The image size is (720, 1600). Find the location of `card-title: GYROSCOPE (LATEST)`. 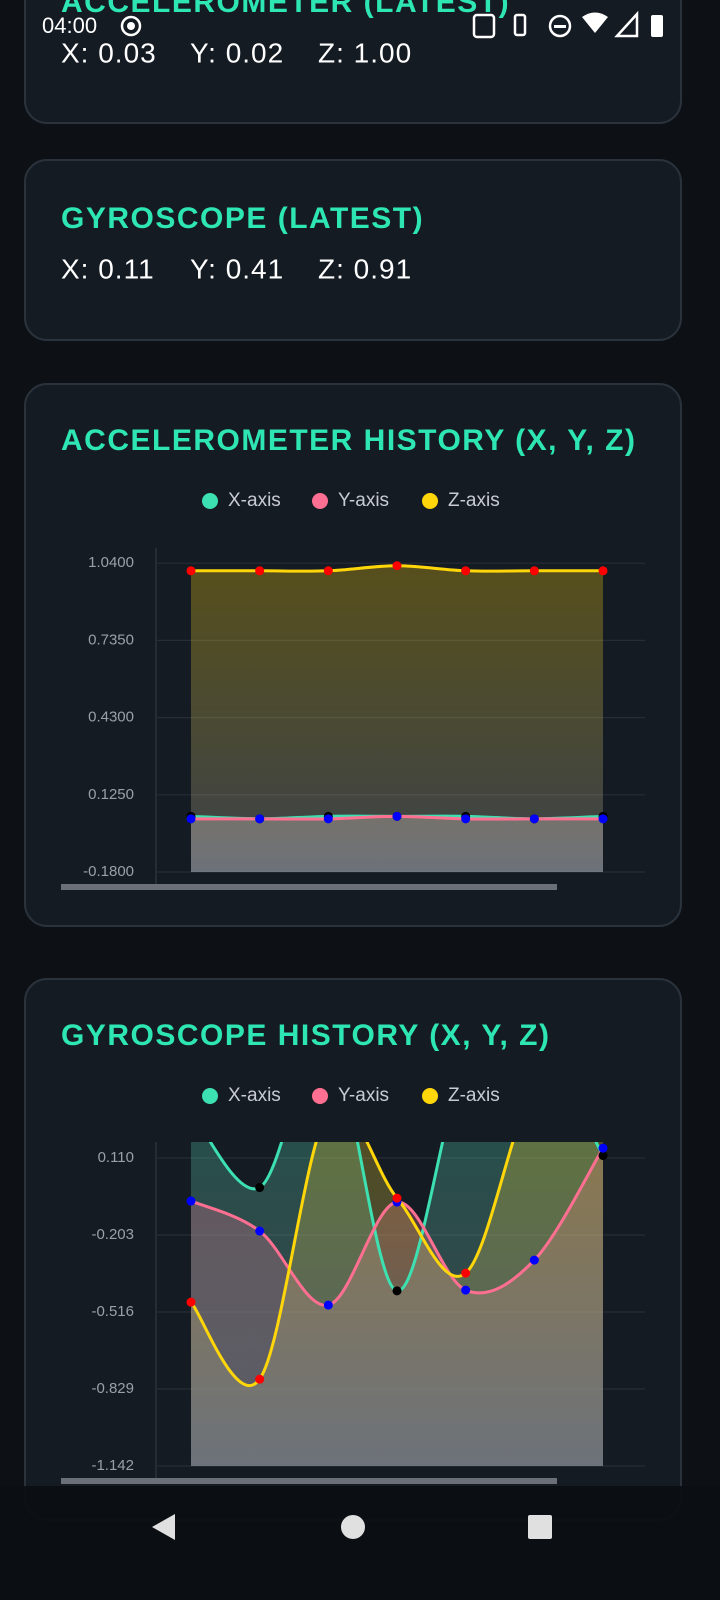

card-title: GYROSCOPE (LATEST) is located at coordinates (242, 218).